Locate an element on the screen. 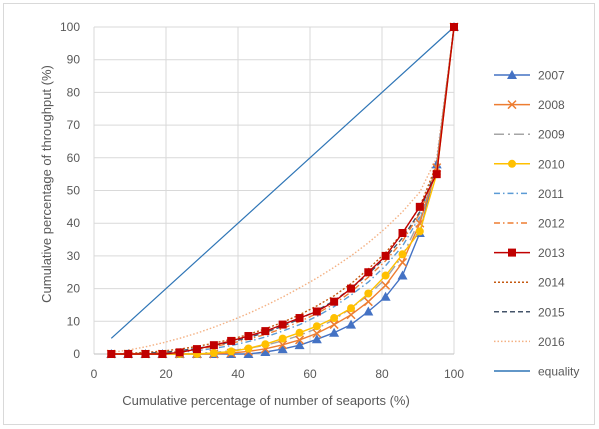 The height and width of the screenshot is (429, 599). y-tick-label: 100 is located at coordinates (70, 27).